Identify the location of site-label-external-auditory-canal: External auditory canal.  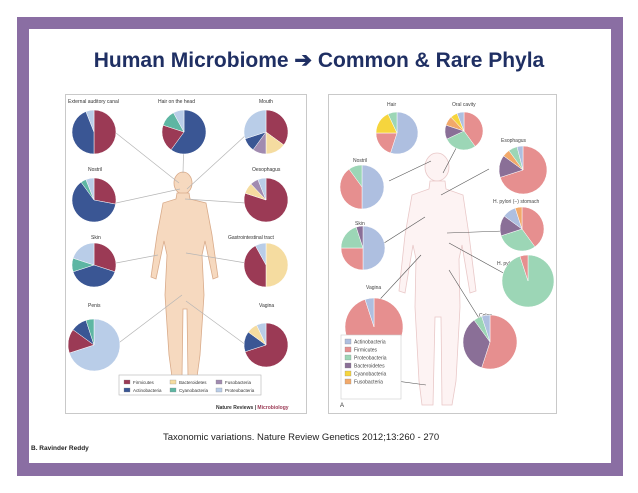
(93, 102).